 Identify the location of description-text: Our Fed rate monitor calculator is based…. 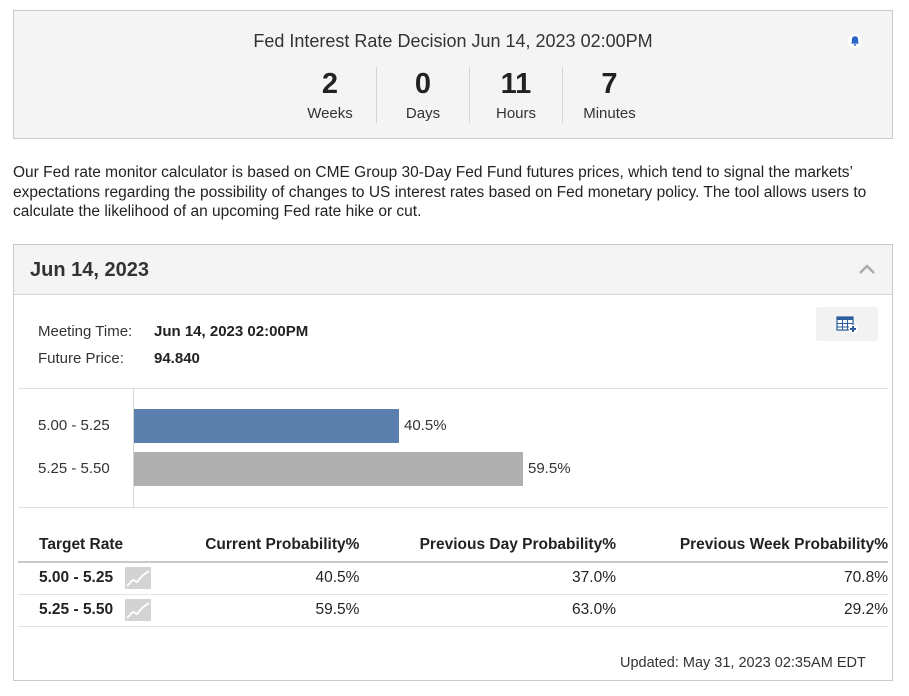
(440, 192).